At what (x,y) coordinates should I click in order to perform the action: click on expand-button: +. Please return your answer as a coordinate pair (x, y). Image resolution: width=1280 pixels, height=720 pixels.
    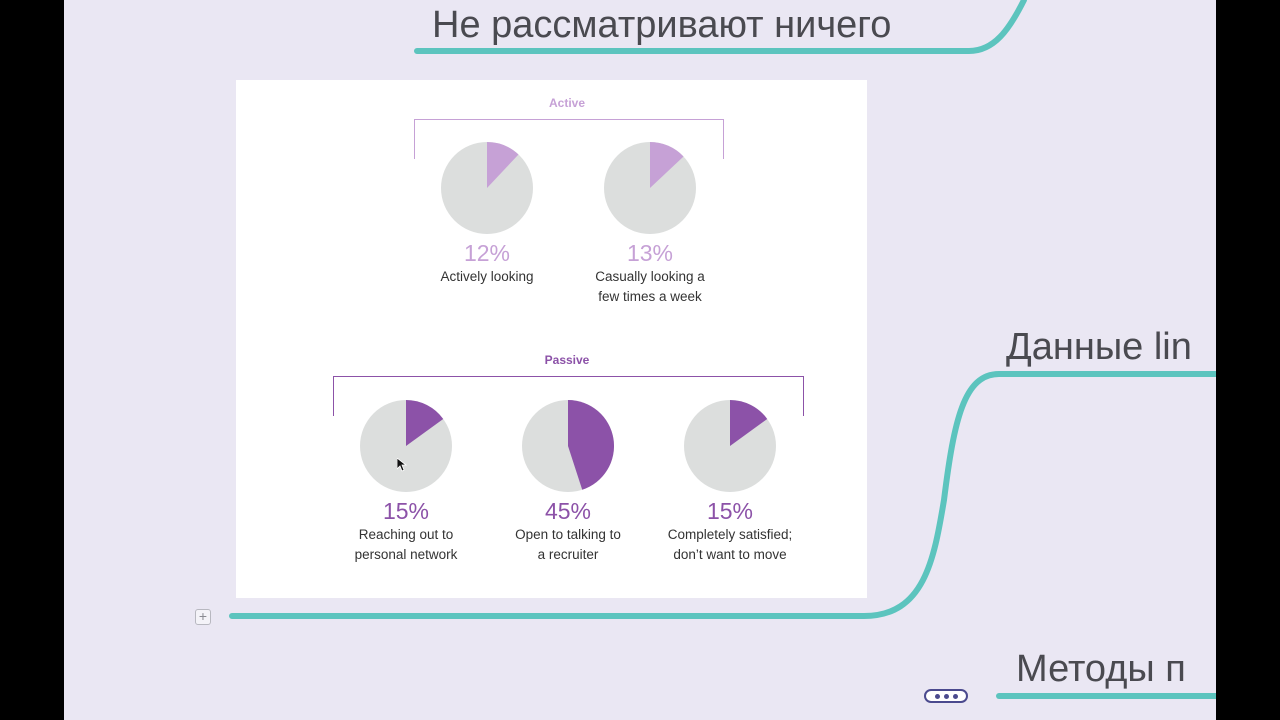
    Looking at the image, I should click on (203, 617).